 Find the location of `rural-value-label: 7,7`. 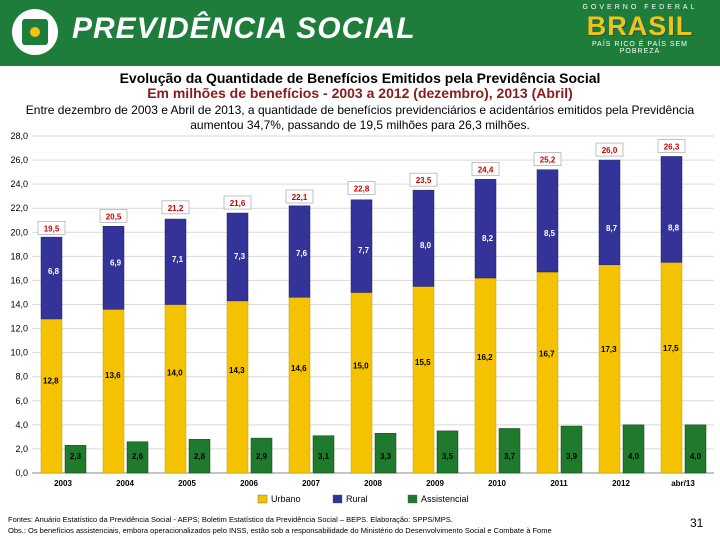

rural-value-label: 7,7 is located at coordinates (364, 250).